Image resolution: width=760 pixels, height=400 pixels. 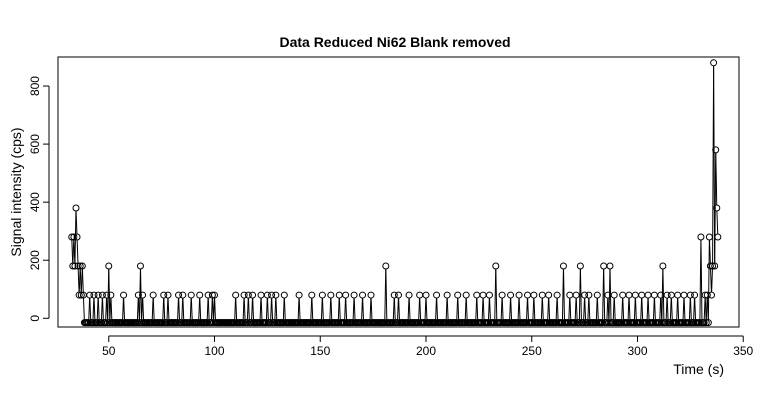 What do you see at coordinates (637, 351) in the screenshot?
I see `x-tick-label: 300` at bounding box center [637, 351].